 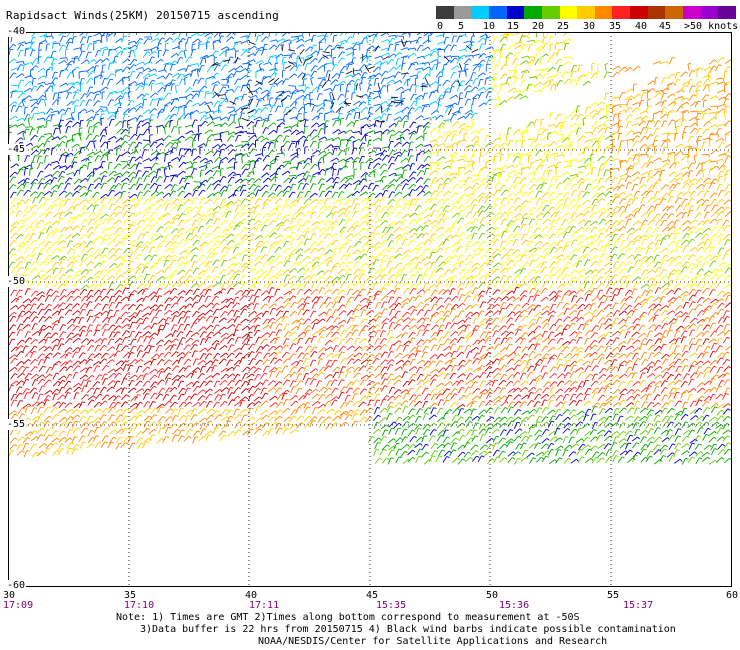 I want to click on legend-label-5: 5, so click(x=461, y=26).